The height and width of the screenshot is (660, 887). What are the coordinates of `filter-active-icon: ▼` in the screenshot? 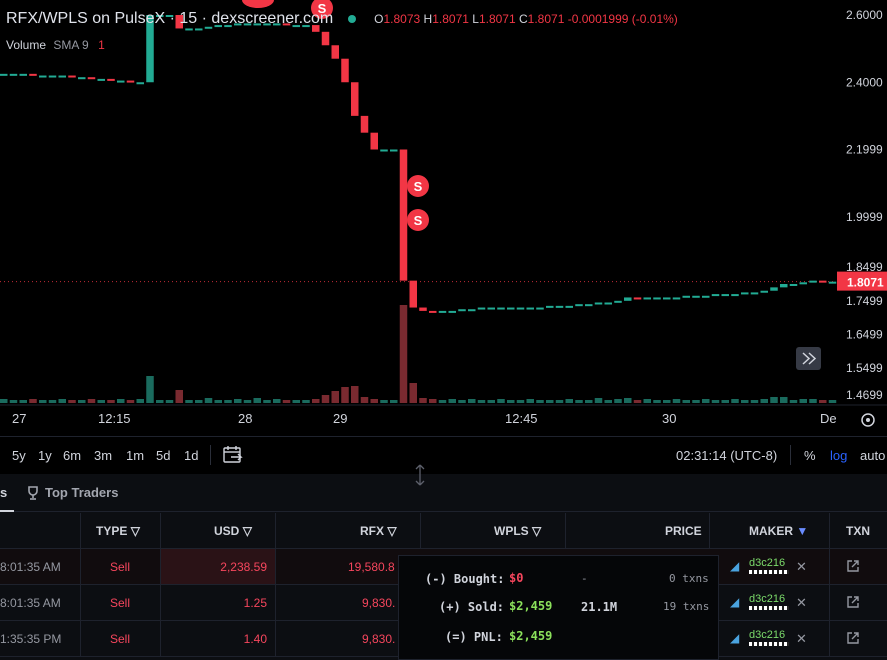 It's located at (802, 531).